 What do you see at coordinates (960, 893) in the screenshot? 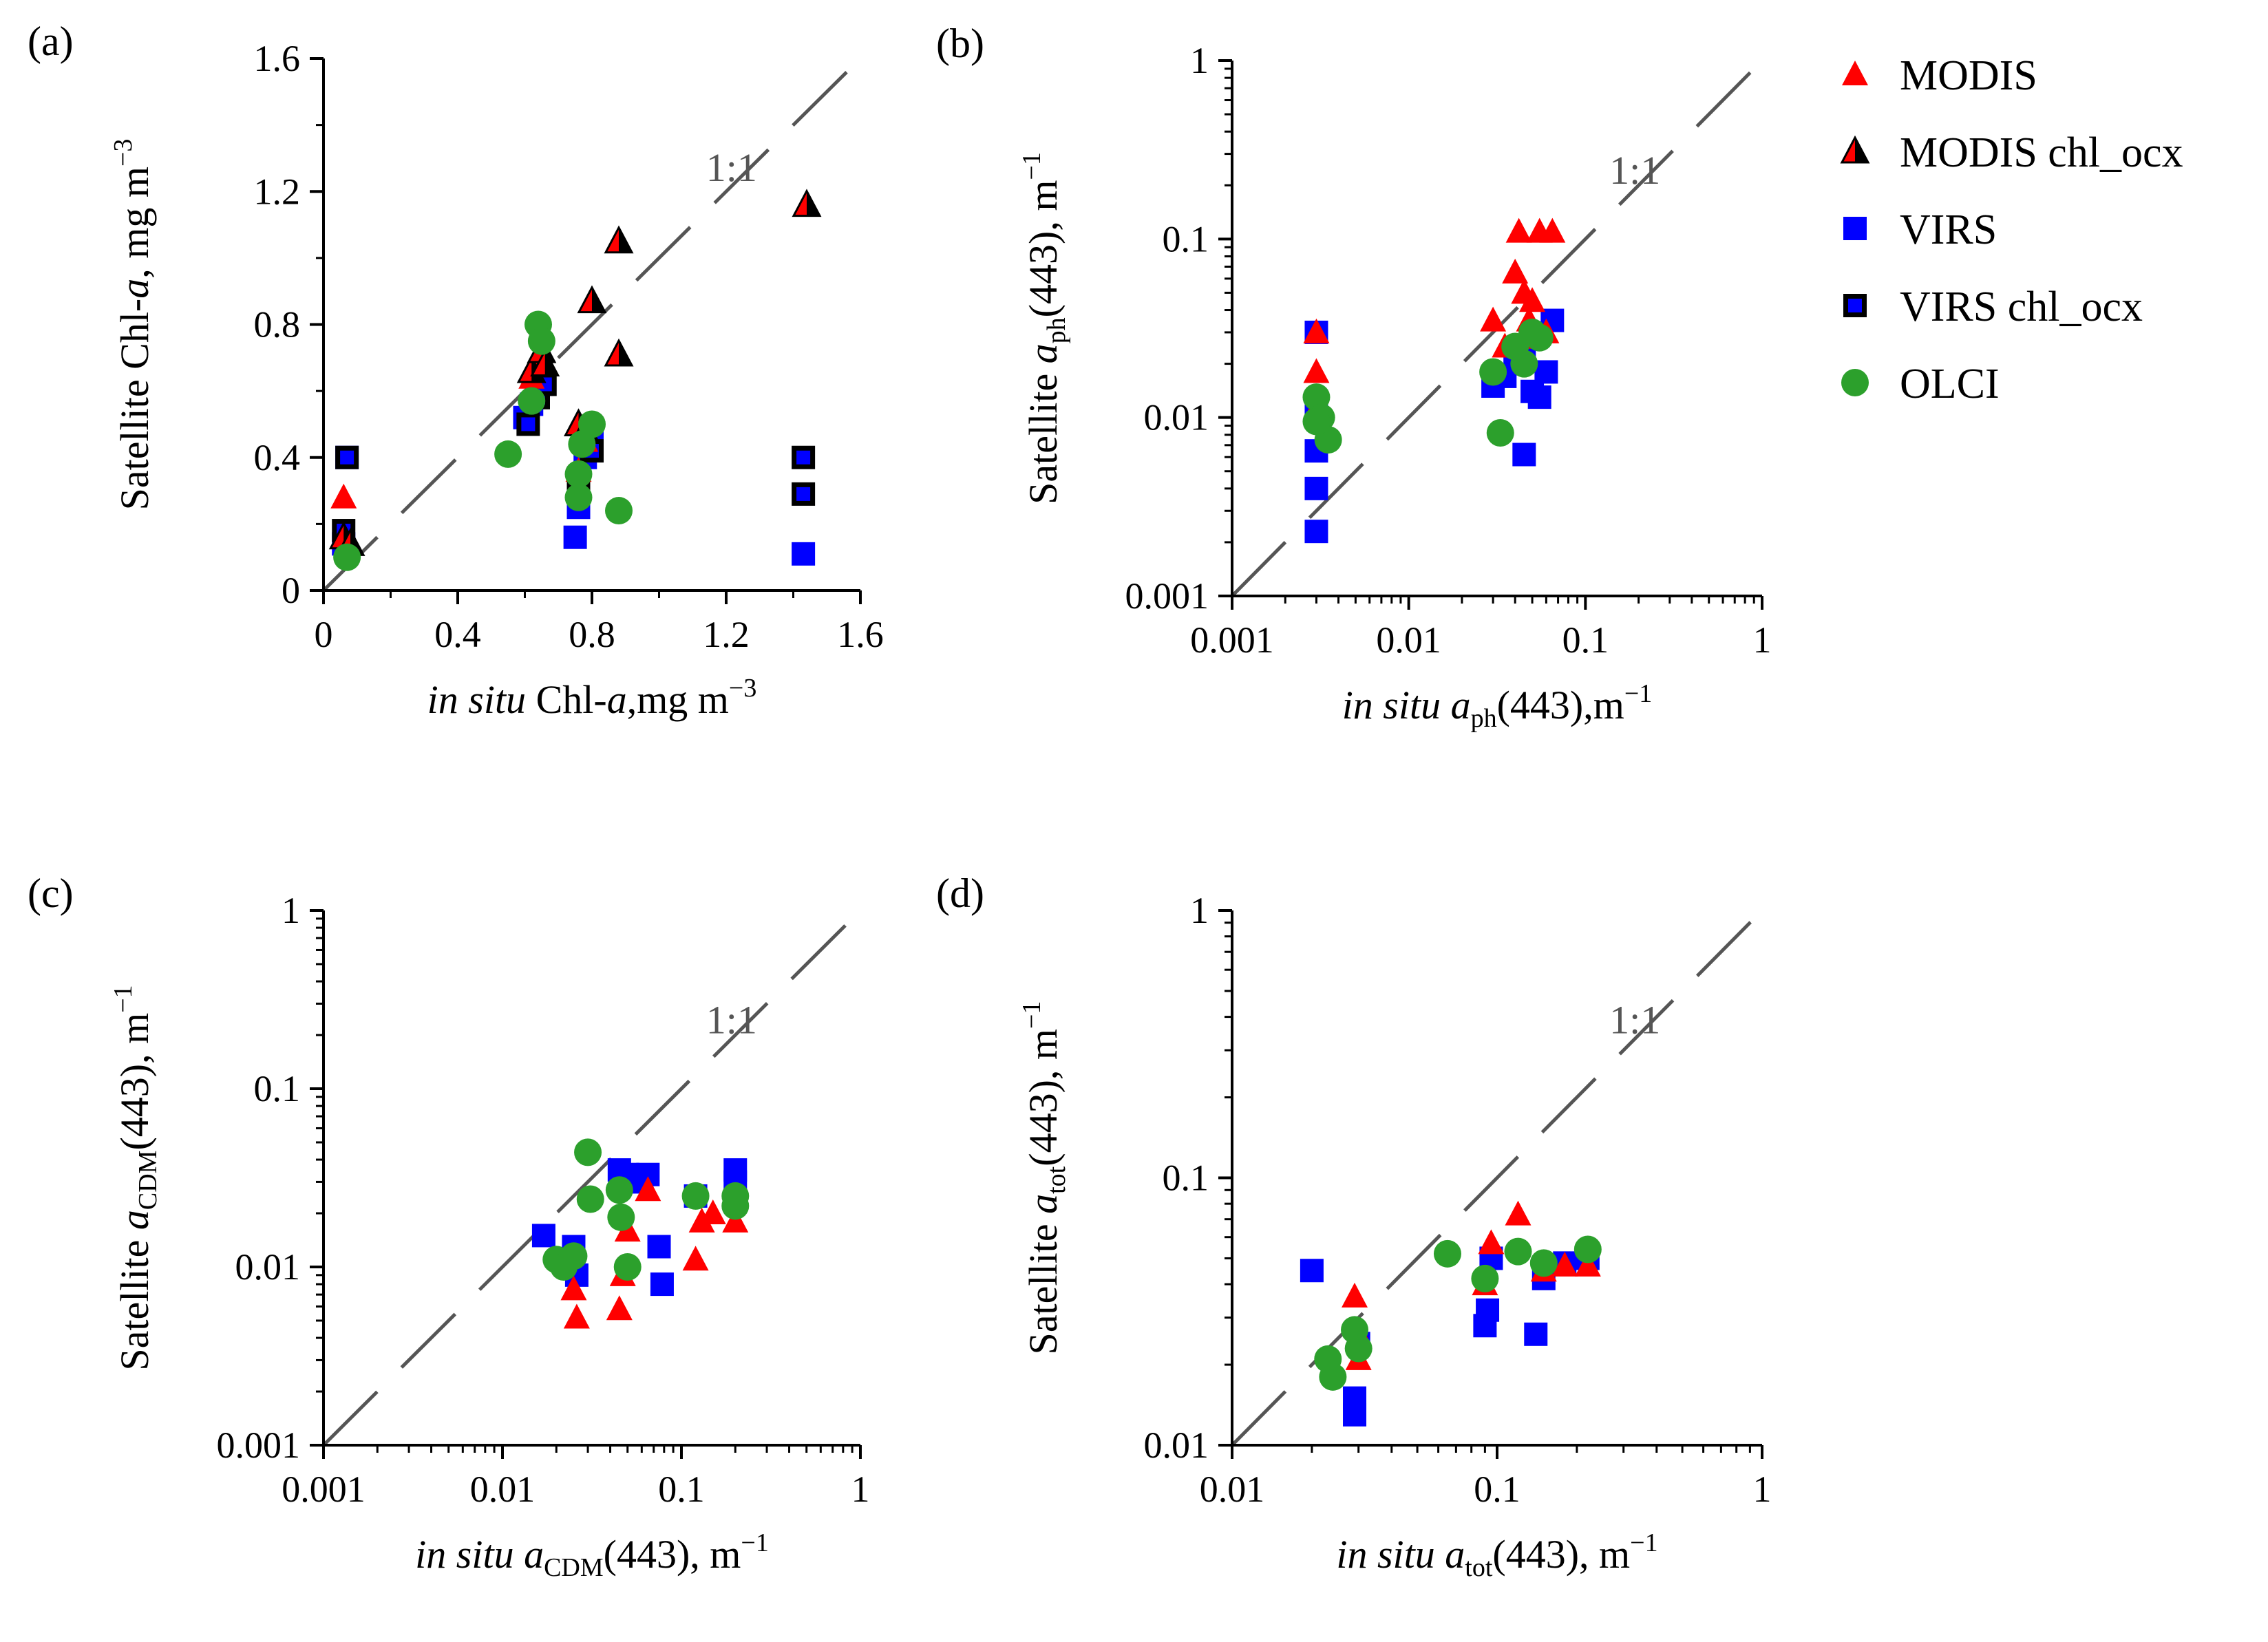
I see `panel-label: (d)` at bounding box center [960, 893].